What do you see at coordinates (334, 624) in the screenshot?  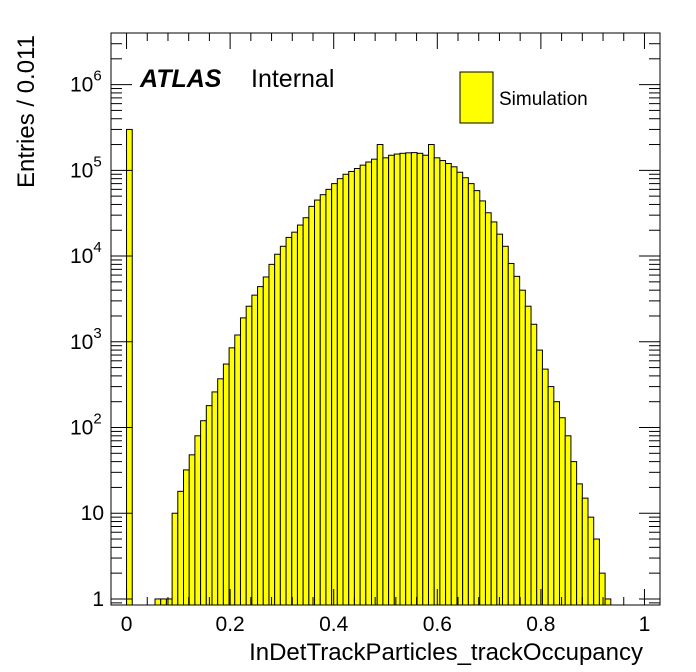 I see `x-tick-label: 0.4` at bounding box center [334, 624].